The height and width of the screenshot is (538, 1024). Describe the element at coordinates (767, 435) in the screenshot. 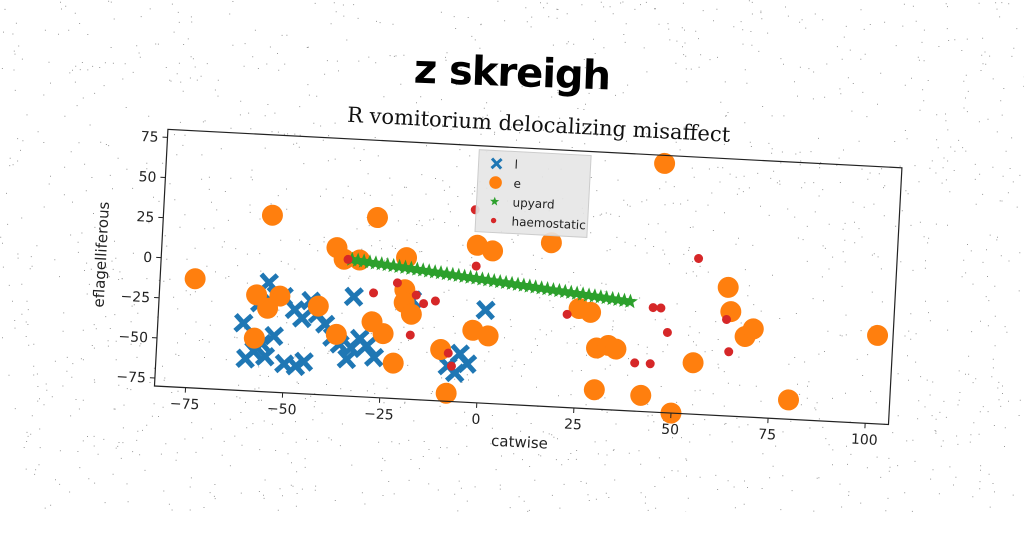

I see `x-tick-label: 75` at that location.